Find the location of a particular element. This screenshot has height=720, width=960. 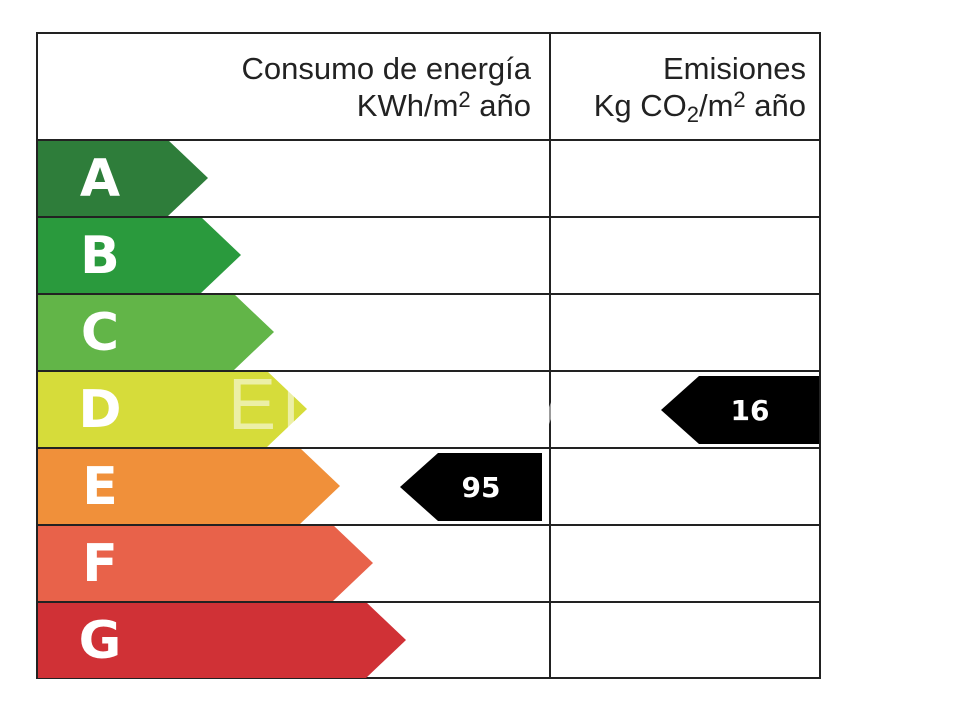

energy-unit: KWh/m2 año is located at coordinates (443, 104).